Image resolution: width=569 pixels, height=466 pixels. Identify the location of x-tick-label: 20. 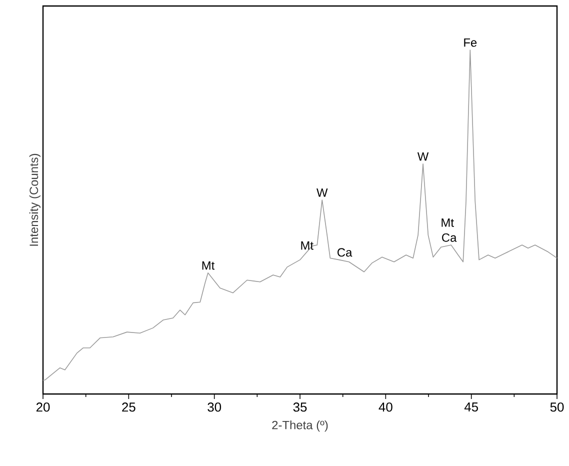
(43, 407).